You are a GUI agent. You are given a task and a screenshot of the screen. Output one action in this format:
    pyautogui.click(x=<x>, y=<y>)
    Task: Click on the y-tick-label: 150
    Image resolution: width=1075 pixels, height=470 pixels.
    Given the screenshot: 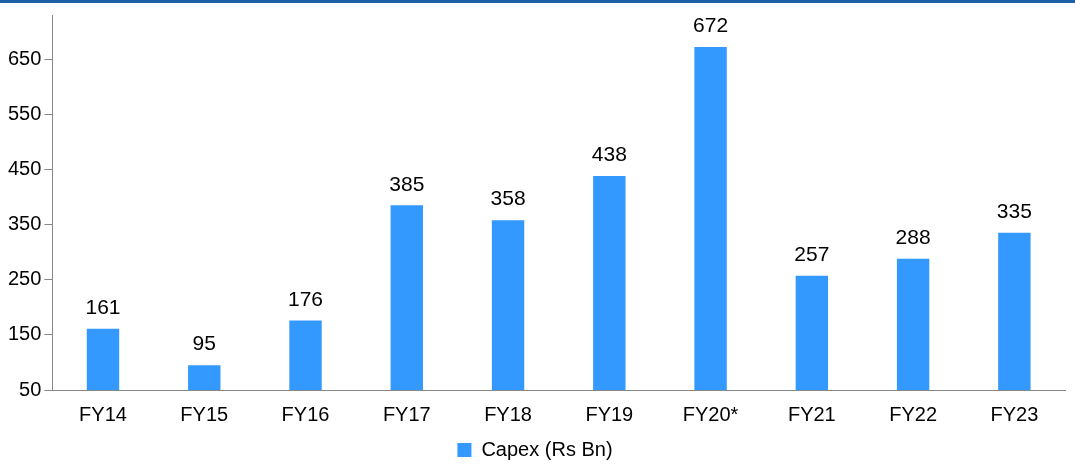 What is the action you would take?
    pyautogui.click(x=24, y=333)
    